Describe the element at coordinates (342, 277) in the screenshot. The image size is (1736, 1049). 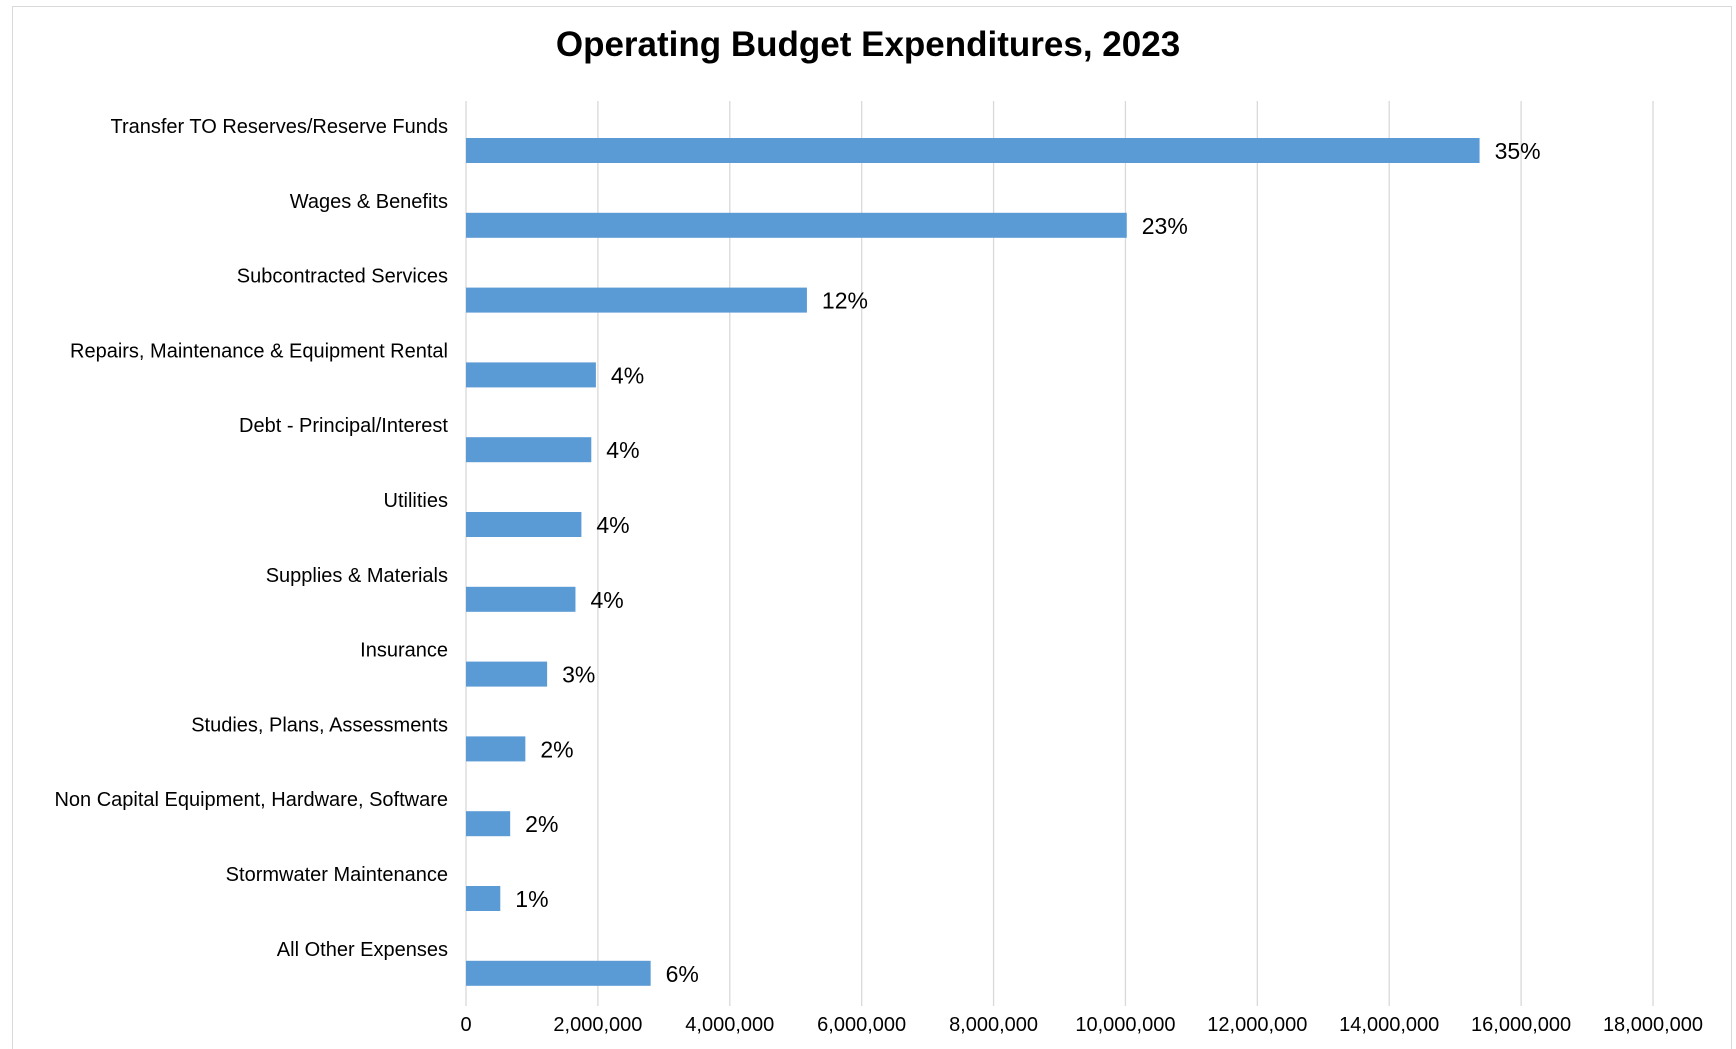
I see `category-label: Subcontracted Services` at that location.